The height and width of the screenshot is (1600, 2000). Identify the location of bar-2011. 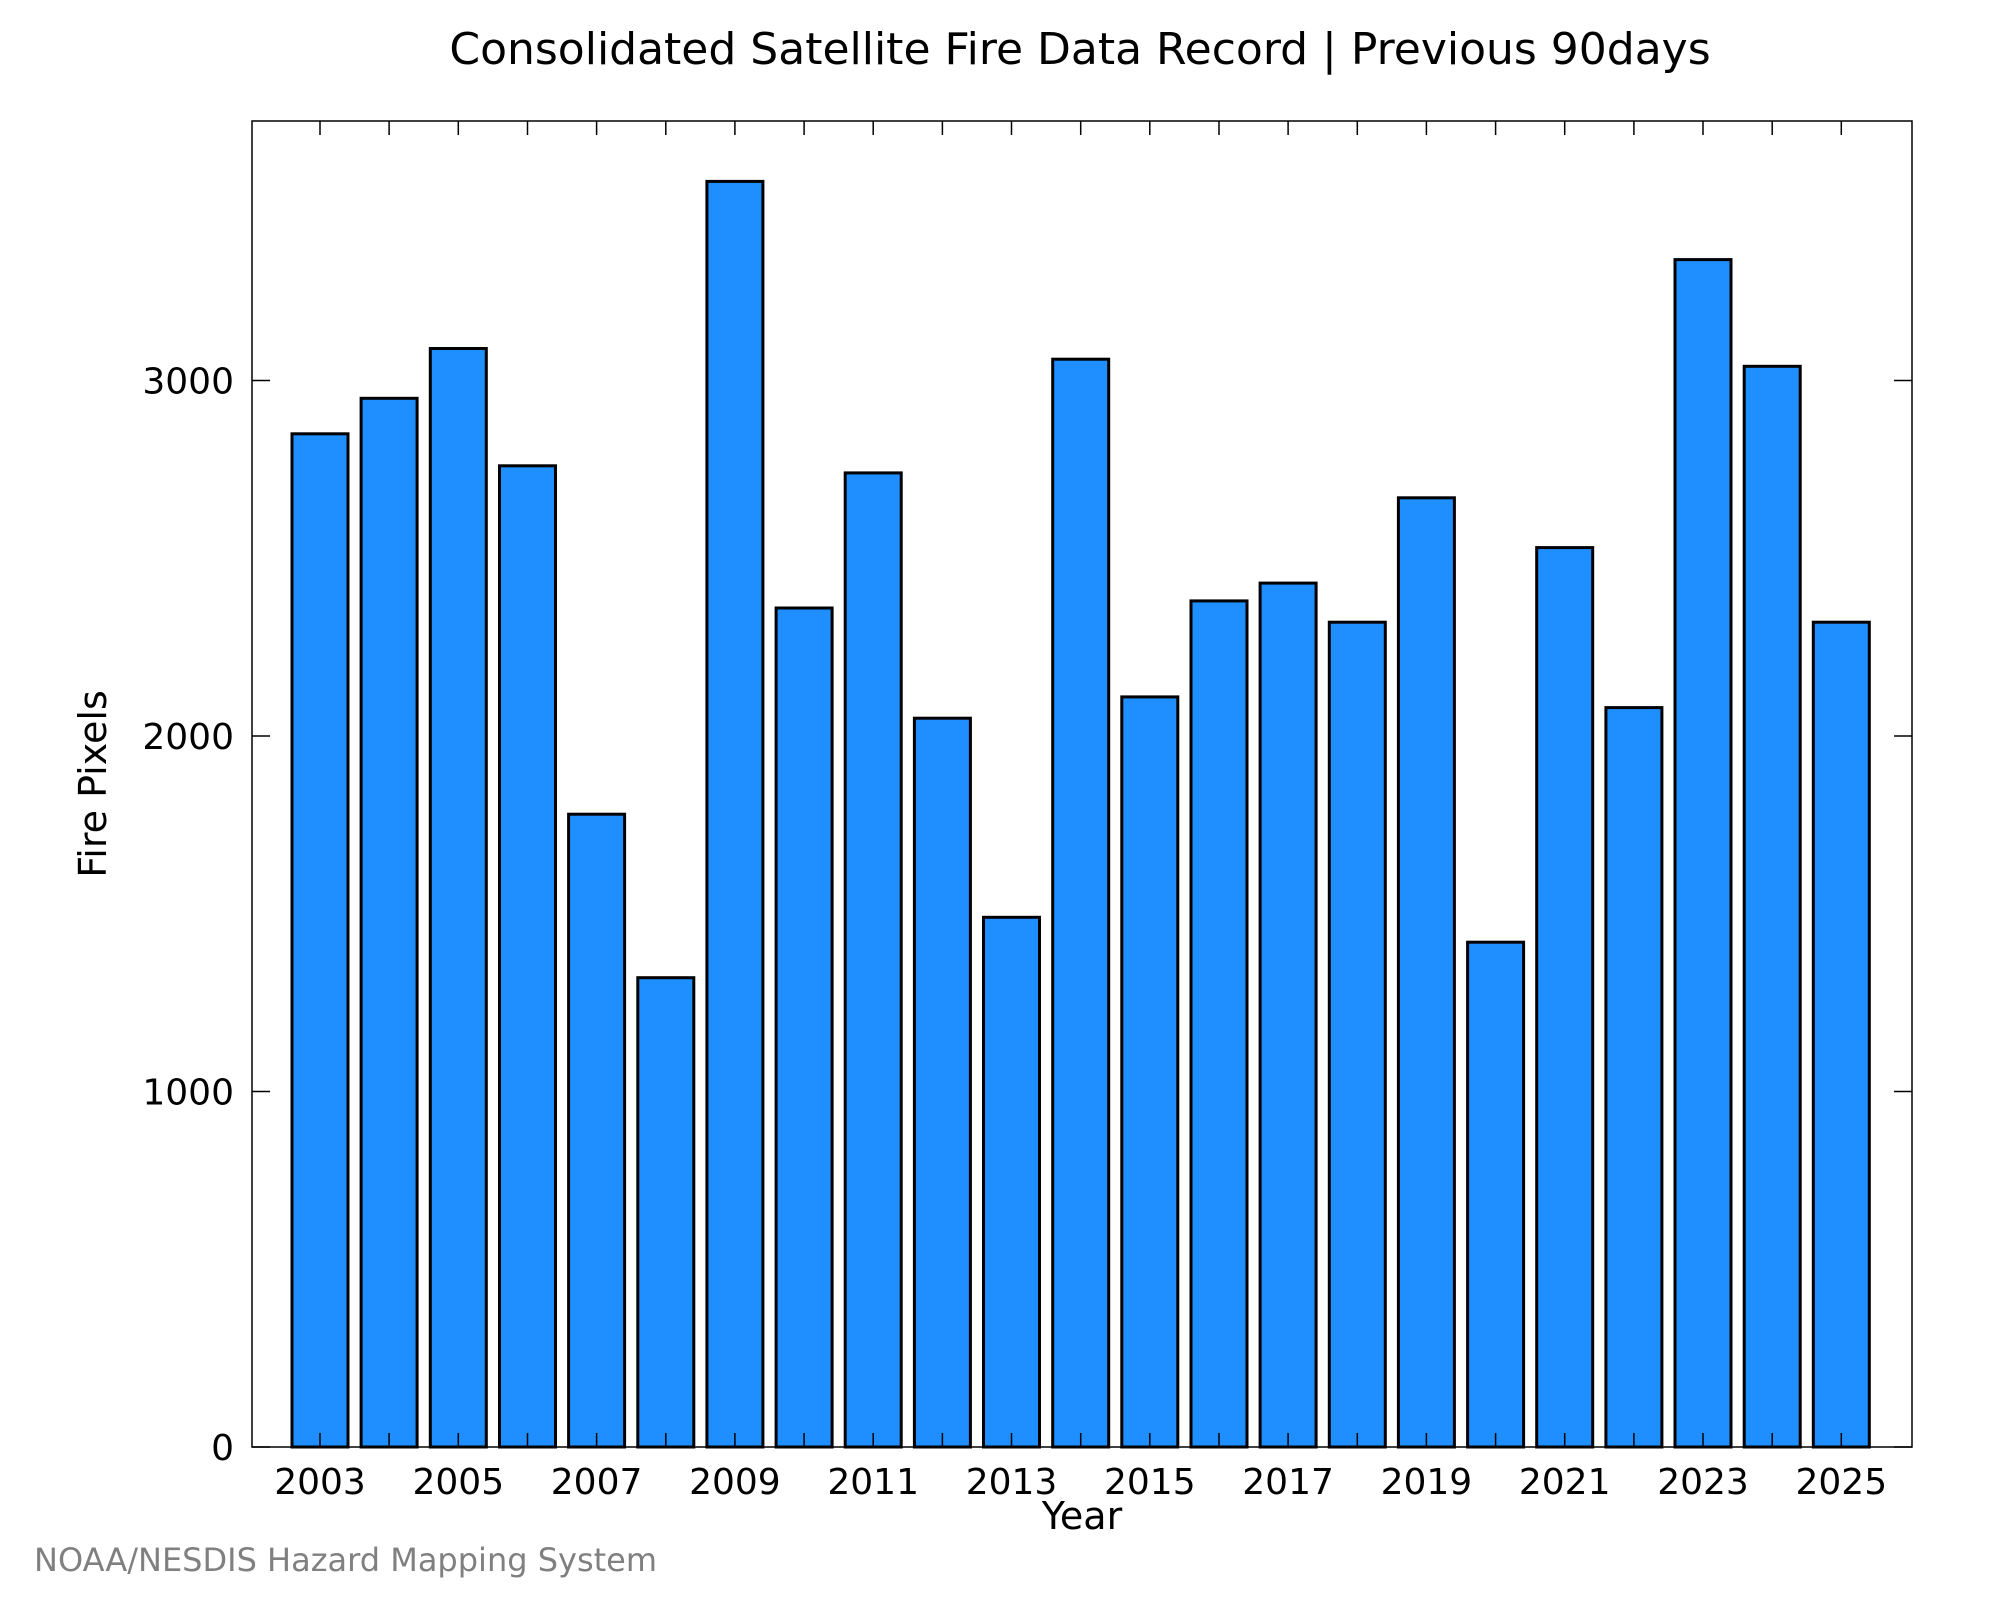
(873, 960).